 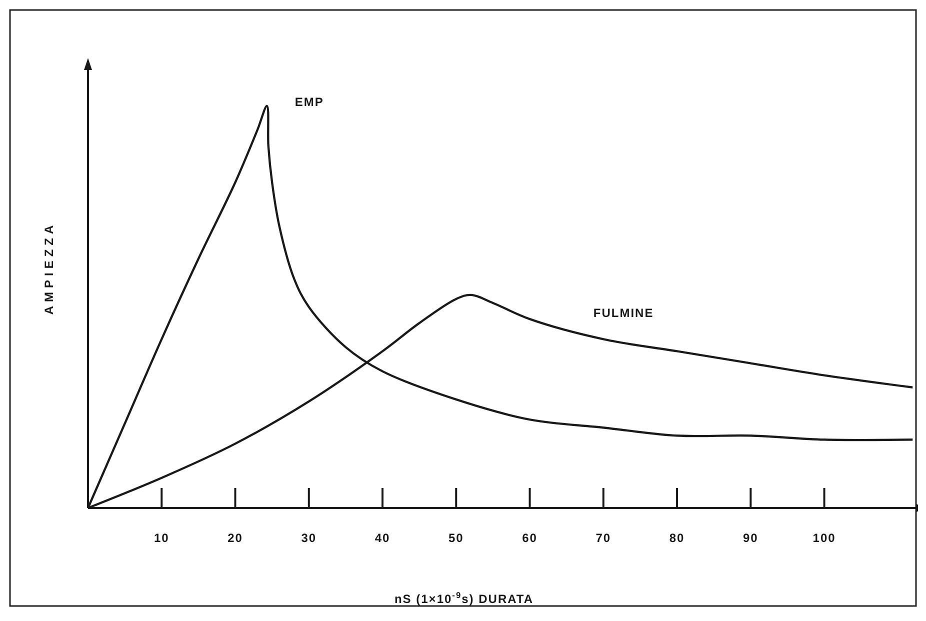 What do you see at coordinates (456, 538) in the screenshot?
I see `x-tick-label: 50` at bounding box center [456, 538].